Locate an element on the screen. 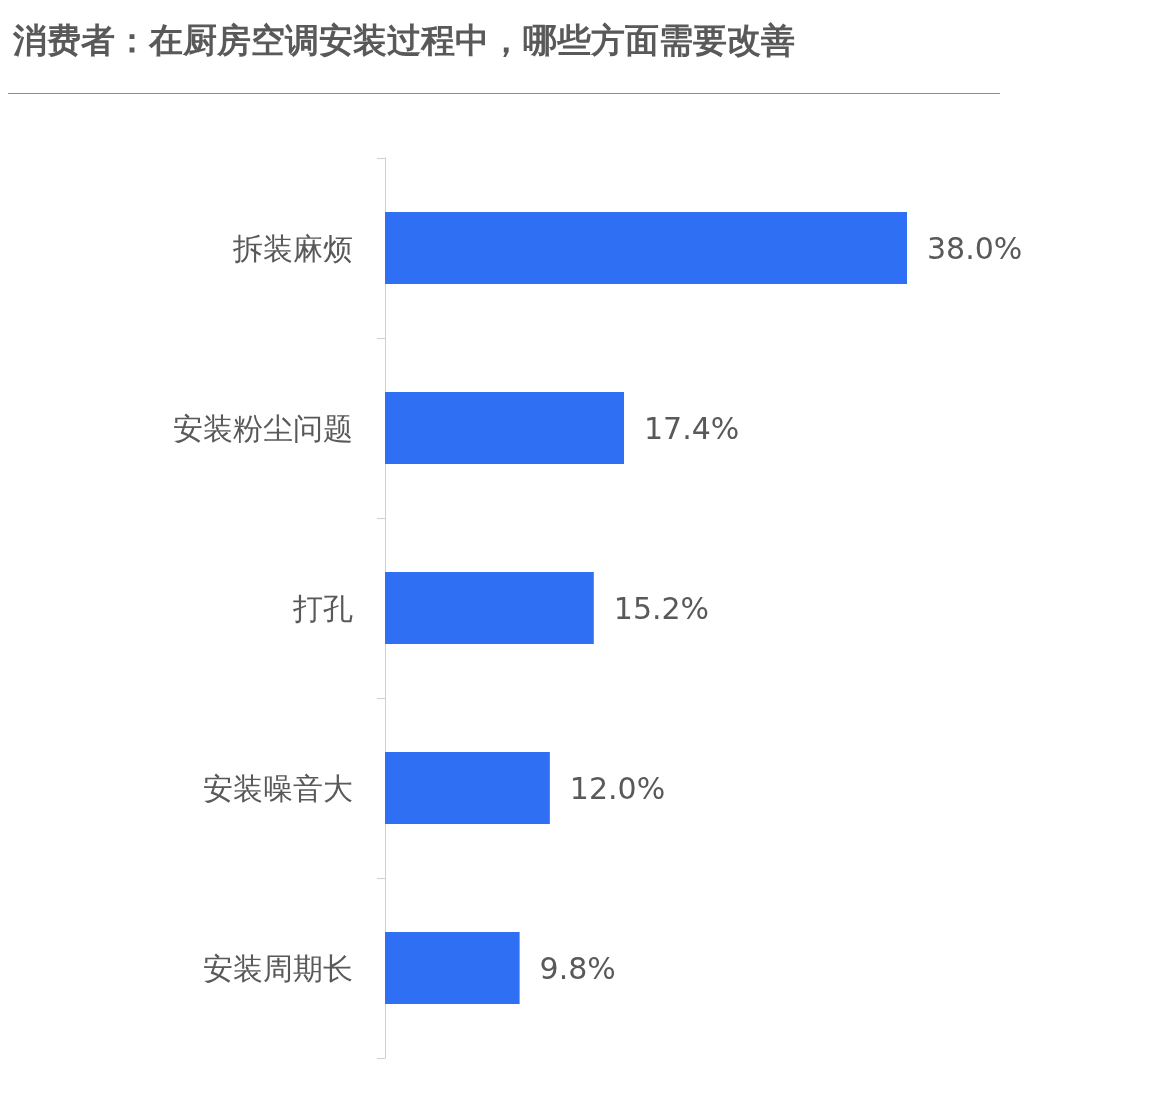 Image resolution: width=1155 pixels, height=1098 pixels. y-tick-label: 安装噪音大 is located at coordinates (278, 788).